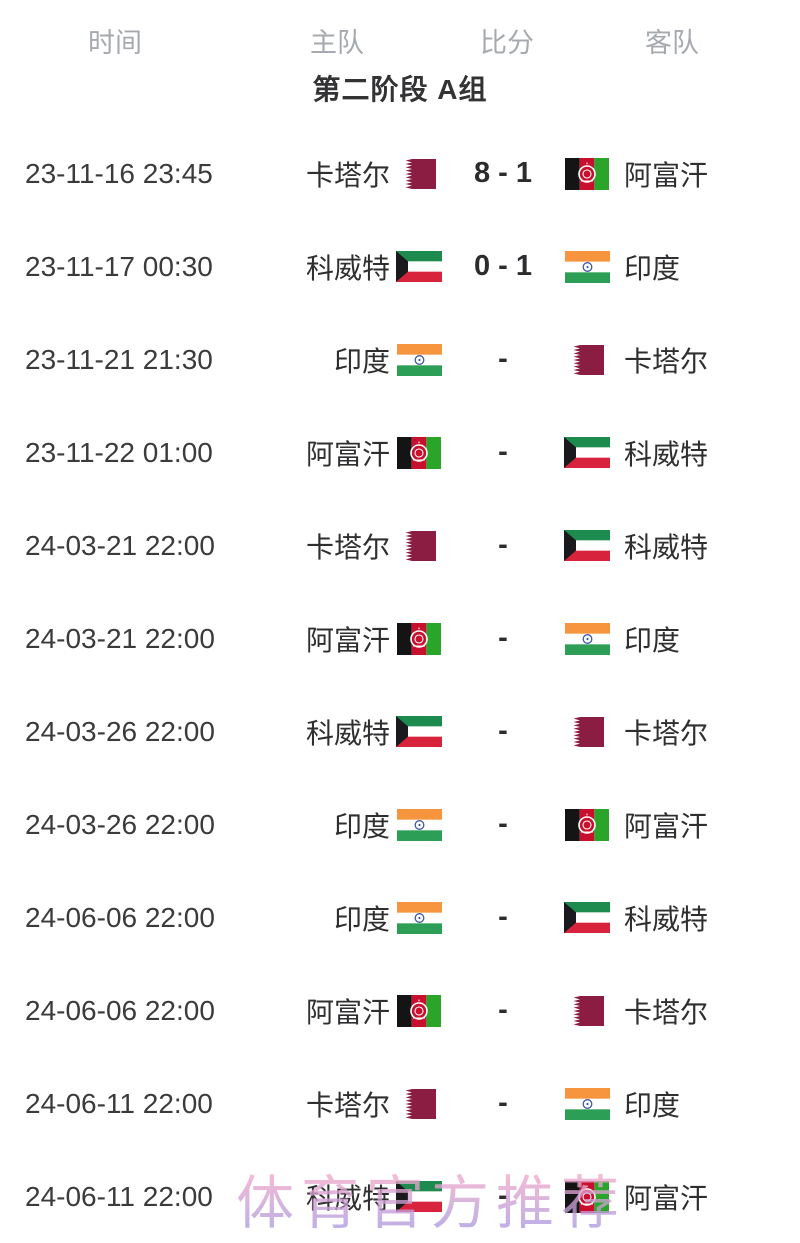  What do you see at coordinates (119, 173) in the screenshot?
I see `match-time: 23-11-16 23:45` at bounding box center [119, 173].